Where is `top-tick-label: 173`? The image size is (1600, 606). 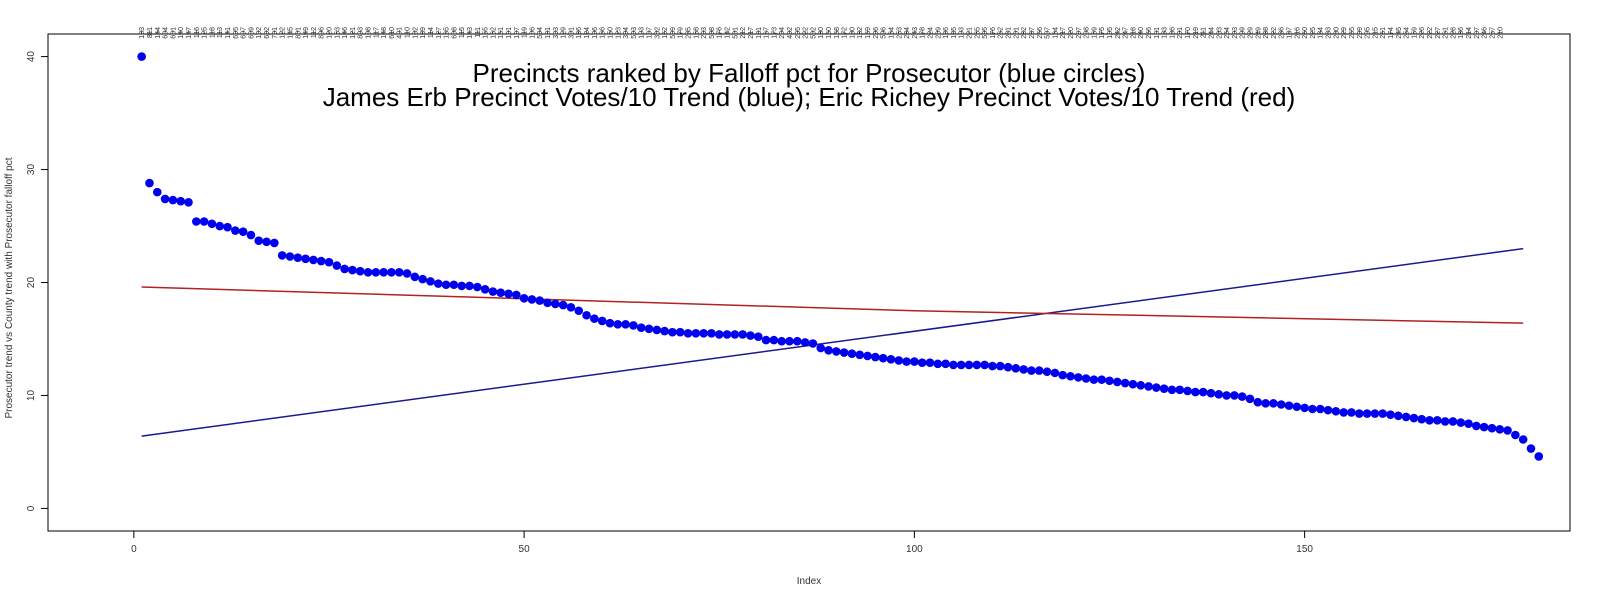 top-tick-label: 173 is located at coordinates (774, 33).